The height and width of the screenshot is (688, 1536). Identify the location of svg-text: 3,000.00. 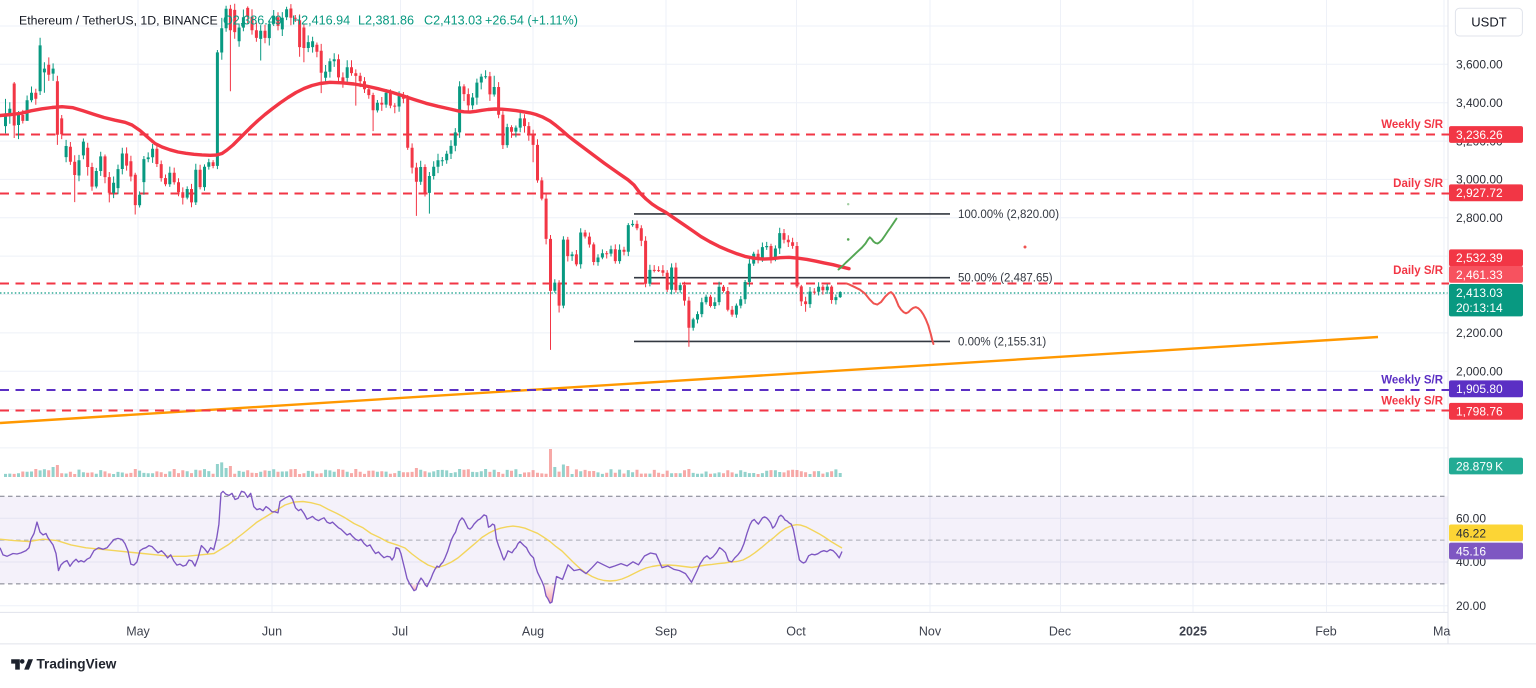
(1479, 180).